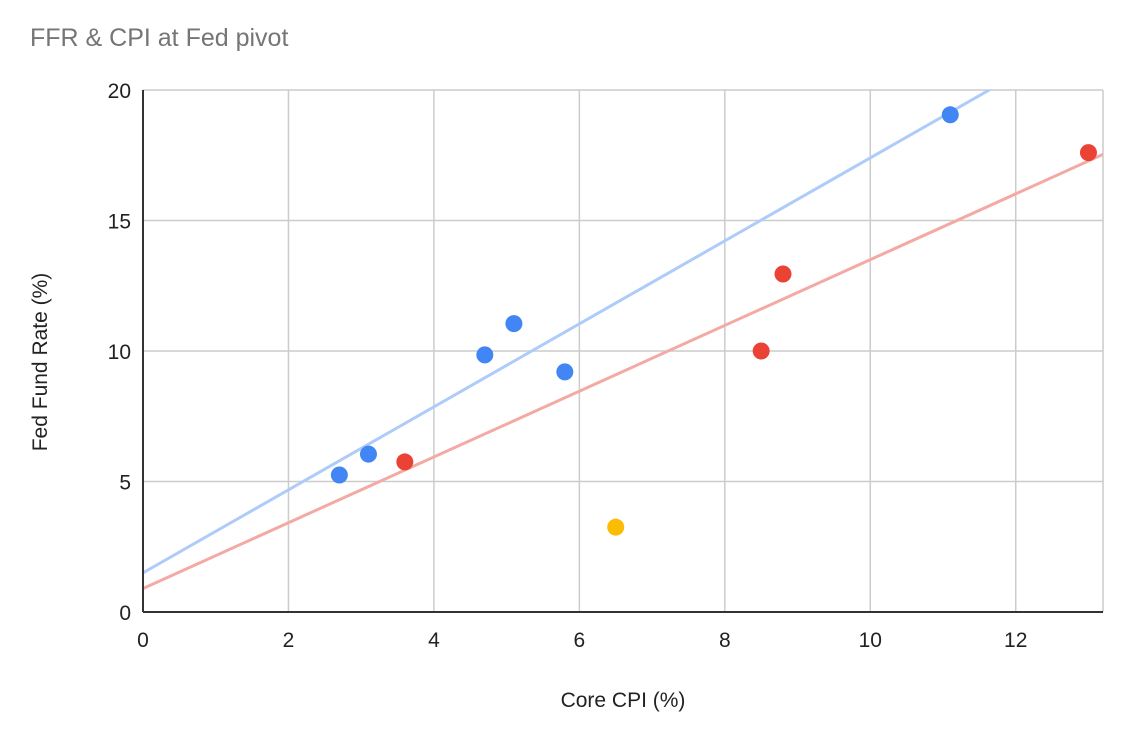  I want to click on x-tick-label: 2, so click(289, 640).